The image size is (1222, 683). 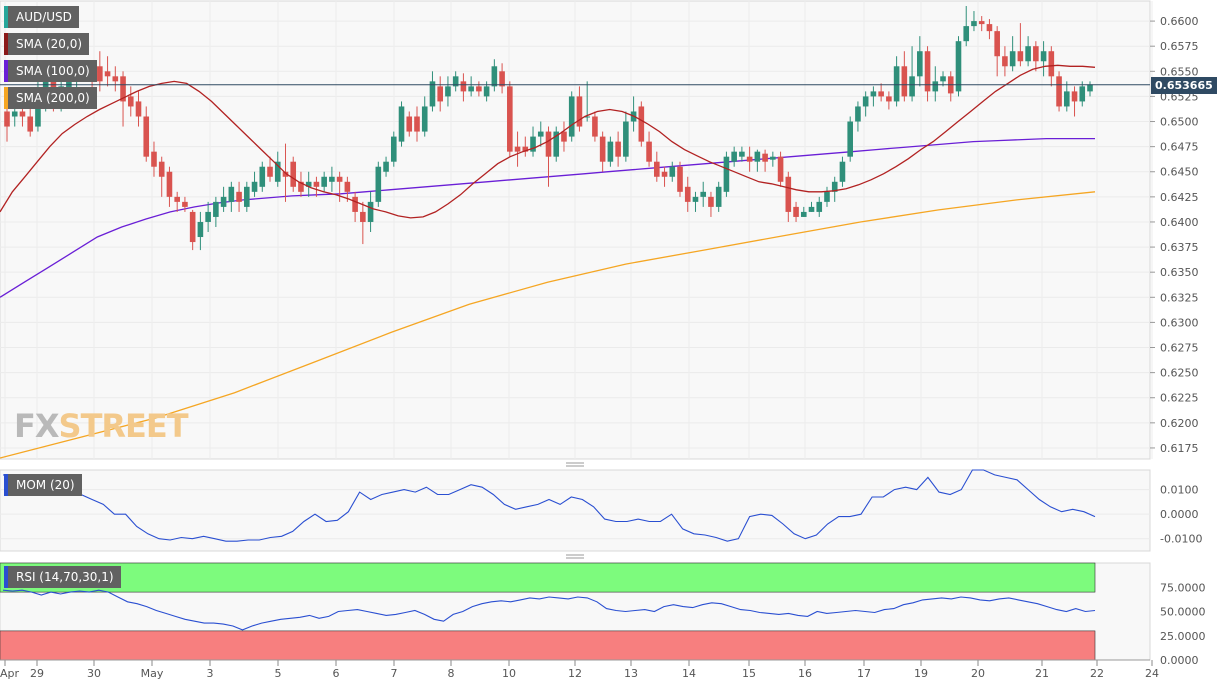 What do you see at coordinates (6, 98) in the screenshot?
I see `legend-sma200-swatch` at bounding box center [6, 98].